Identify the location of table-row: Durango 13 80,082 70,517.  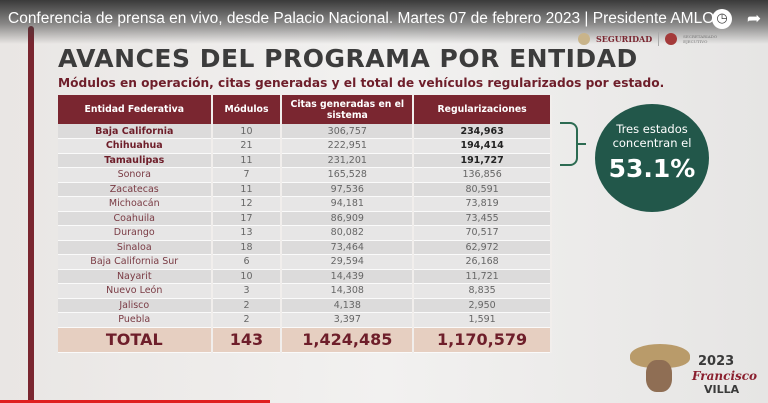
(305, 233).